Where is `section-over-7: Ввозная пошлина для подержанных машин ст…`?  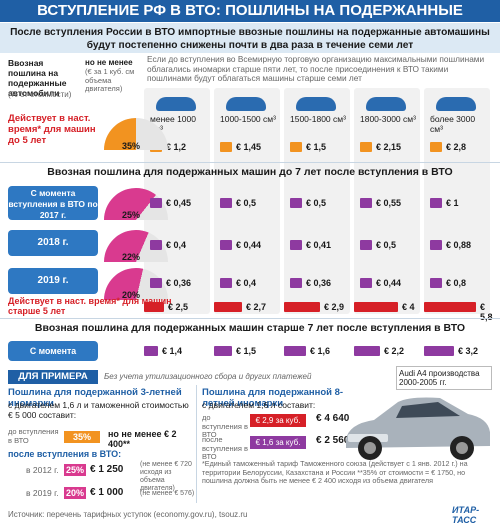
section-over-7: Ввозная пошлина для подержанных машин ст… is located at coordinates (250, 328).